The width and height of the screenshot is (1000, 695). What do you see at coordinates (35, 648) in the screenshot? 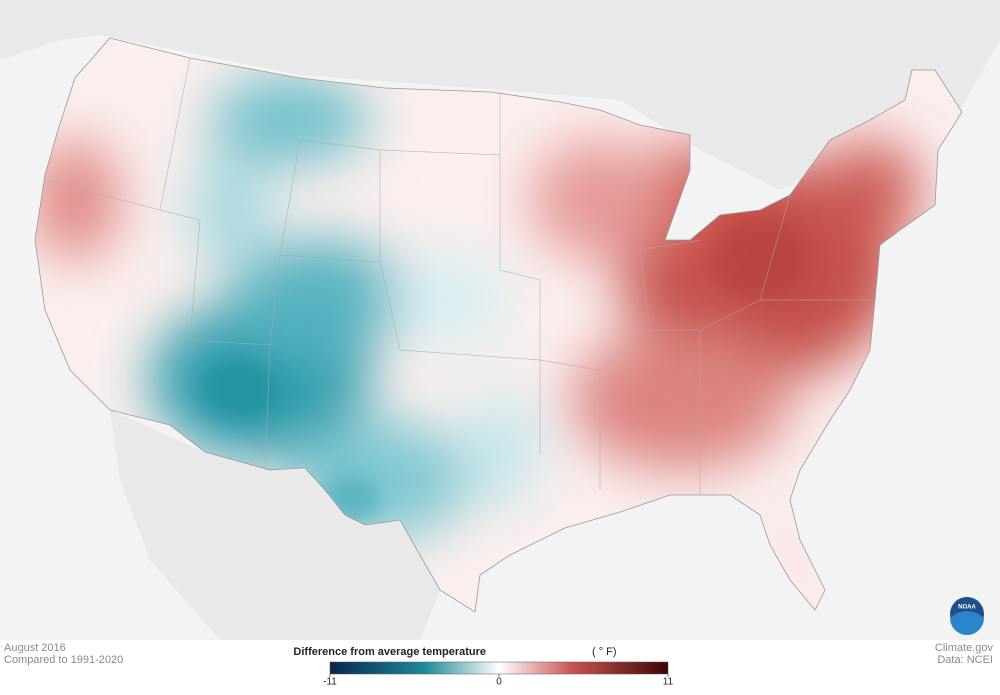
I see `period: August 2016` at bounding box center [35, 648].